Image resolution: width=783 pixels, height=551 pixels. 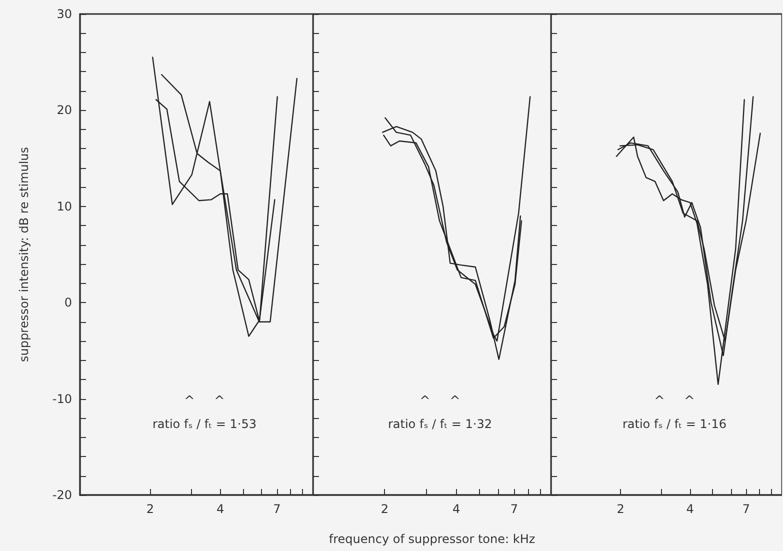 What do you see at coordinates (674, 424) in the screenshot?
I see `annotation: ratio fₛ / fₜ = 1·16` at bounding box center [674, 424].